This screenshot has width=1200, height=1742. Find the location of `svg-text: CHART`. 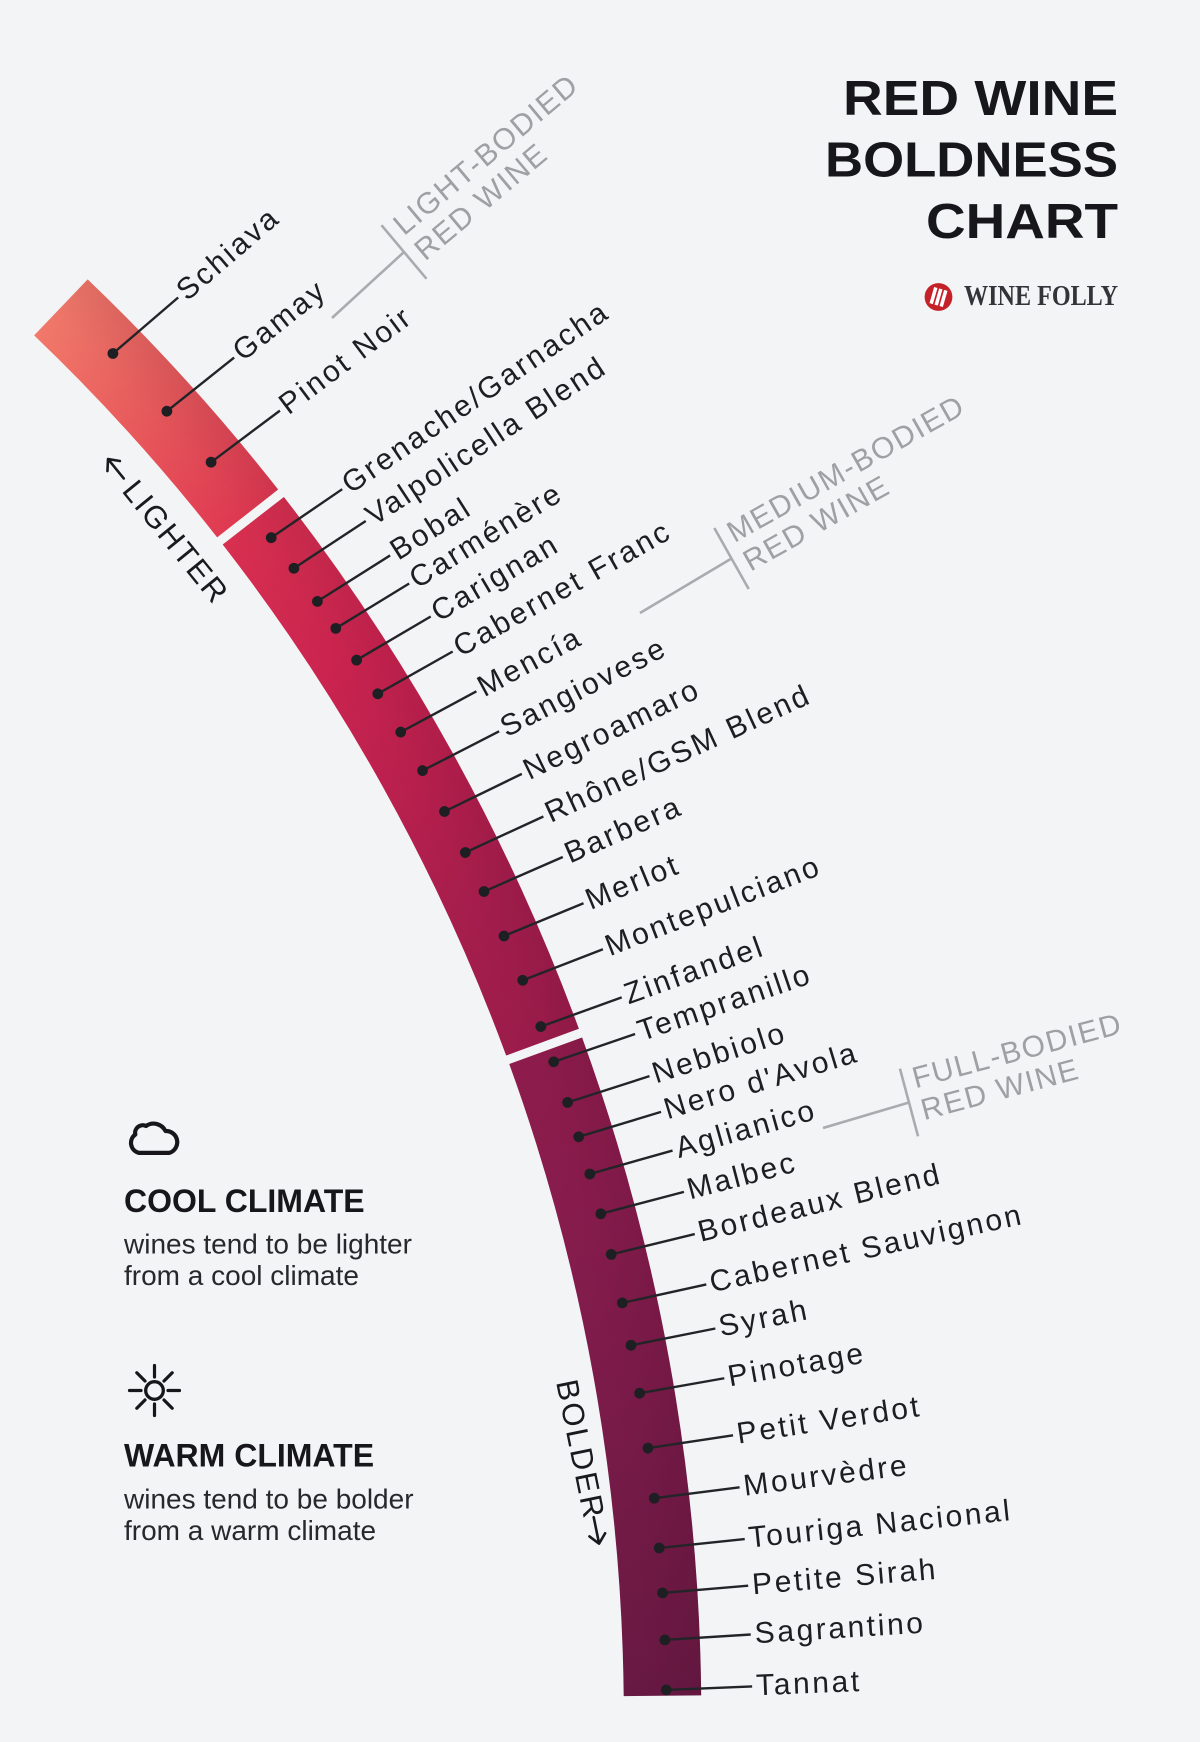

svg-text: CHART is located at coordinates (1022, 222).